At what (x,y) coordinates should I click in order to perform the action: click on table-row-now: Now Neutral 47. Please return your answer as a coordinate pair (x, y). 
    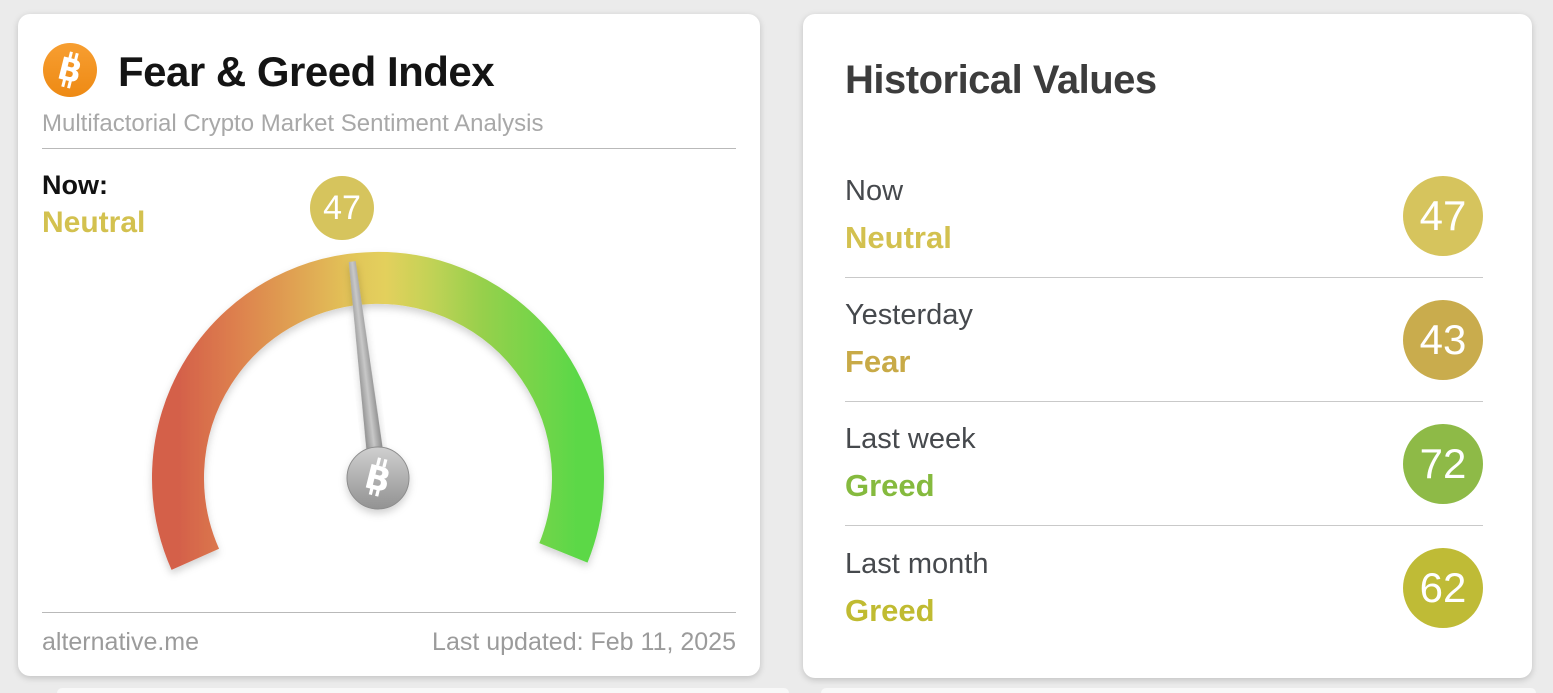
    Looking at the image, I should click on (1164, 216).